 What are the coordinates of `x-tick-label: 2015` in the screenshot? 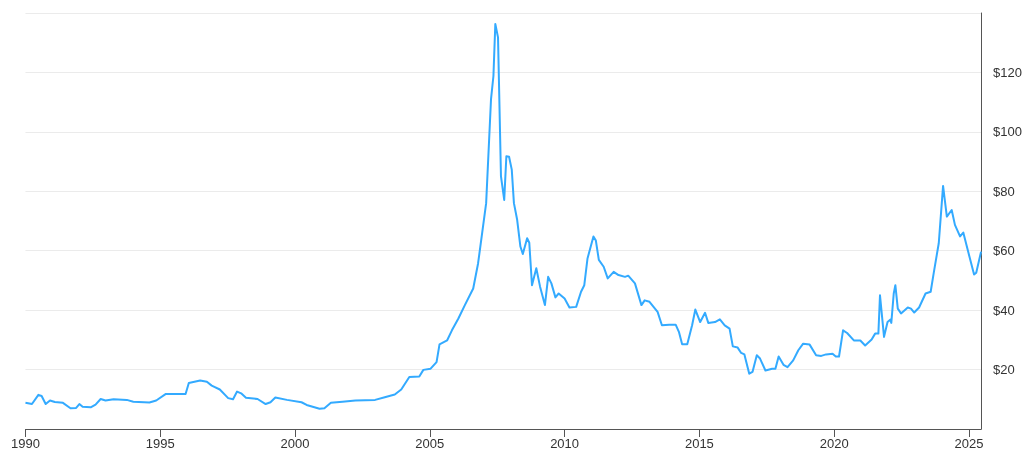 It's located at (699, 443).